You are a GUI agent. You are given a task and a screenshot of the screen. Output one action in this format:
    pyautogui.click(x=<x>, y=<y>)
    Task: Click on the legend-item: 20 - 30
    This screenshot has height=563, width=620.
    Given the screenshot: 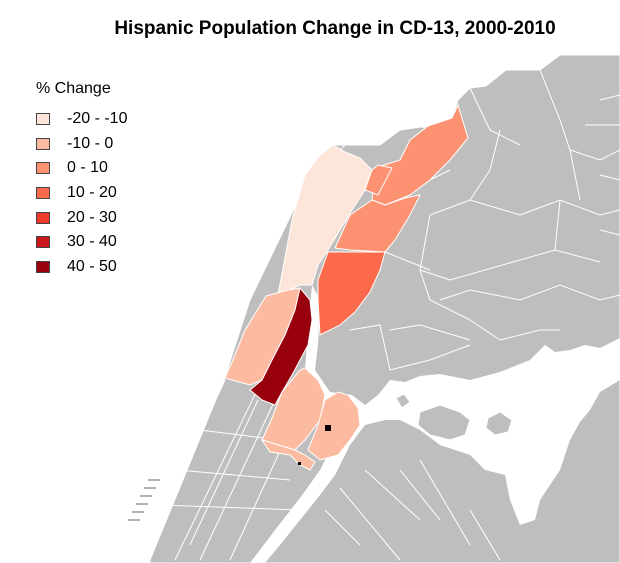 What is the action you would take?
    pyautogui.click(x=81, y=217)
    